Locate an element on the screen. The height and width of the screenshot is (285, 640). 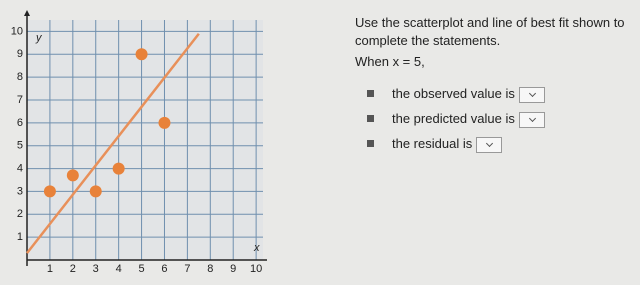
x-tick-label: 10 is located at coordinates (256, 269).